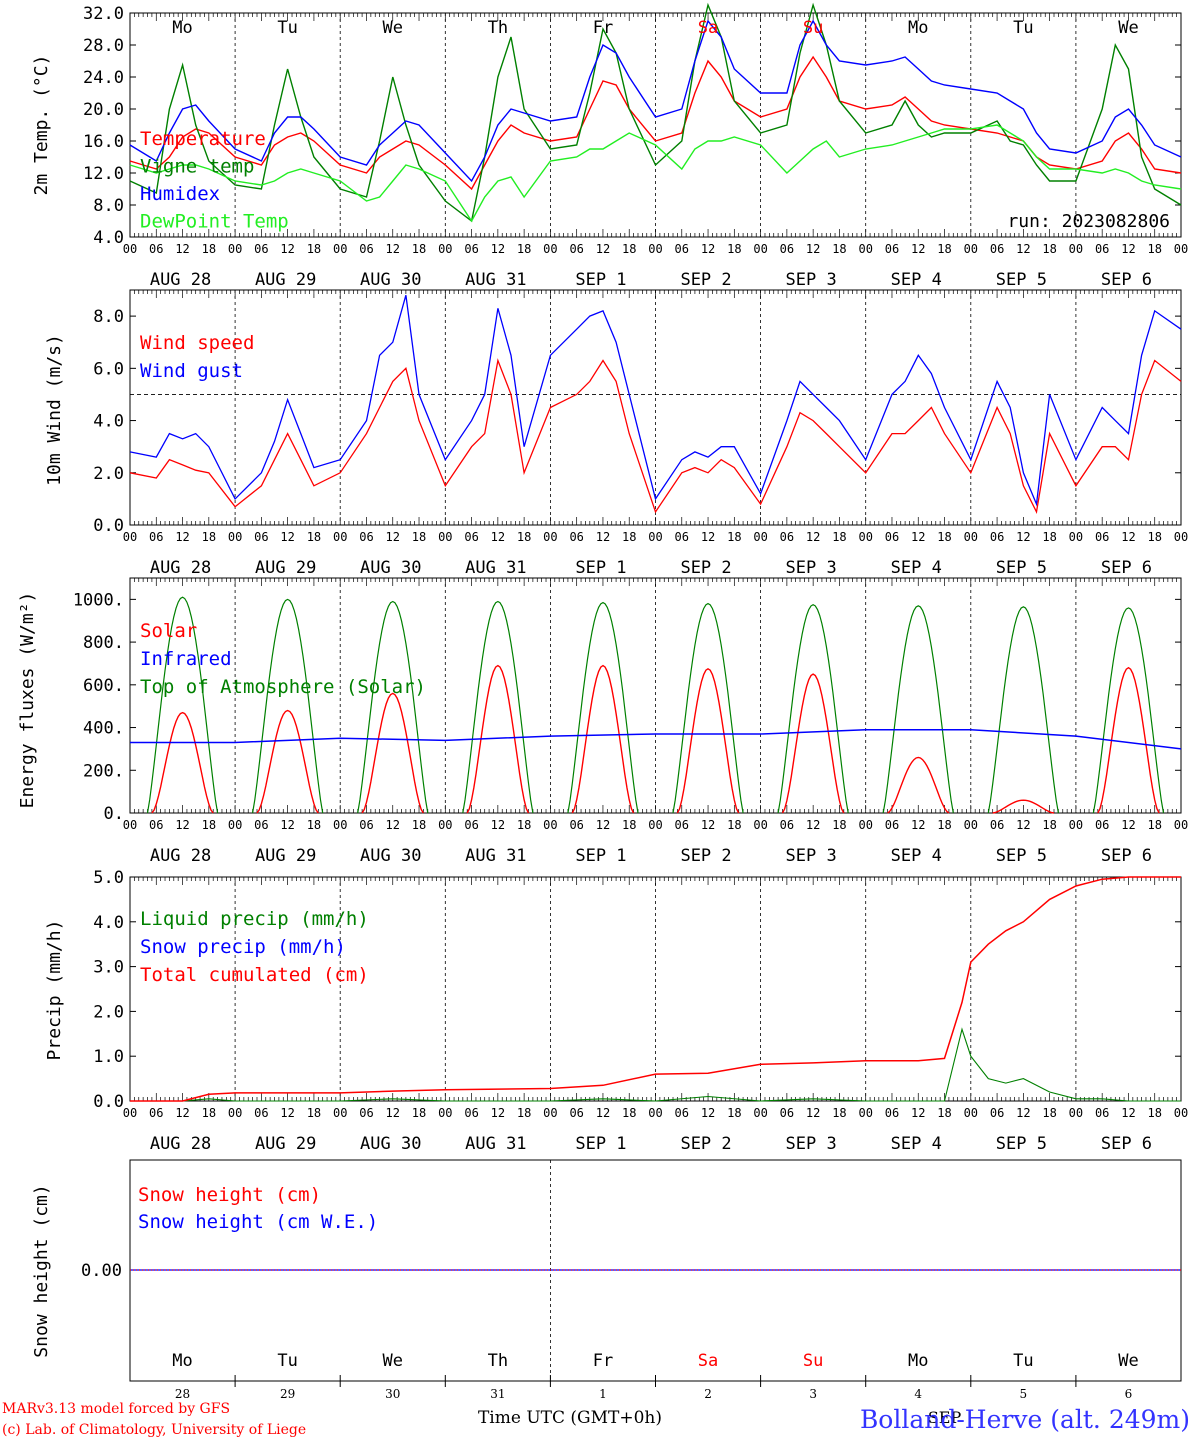 This screenshot has width=1194, height=1440. I want to click on temp-legend-entry: Vigne temp, so click(197, 167).